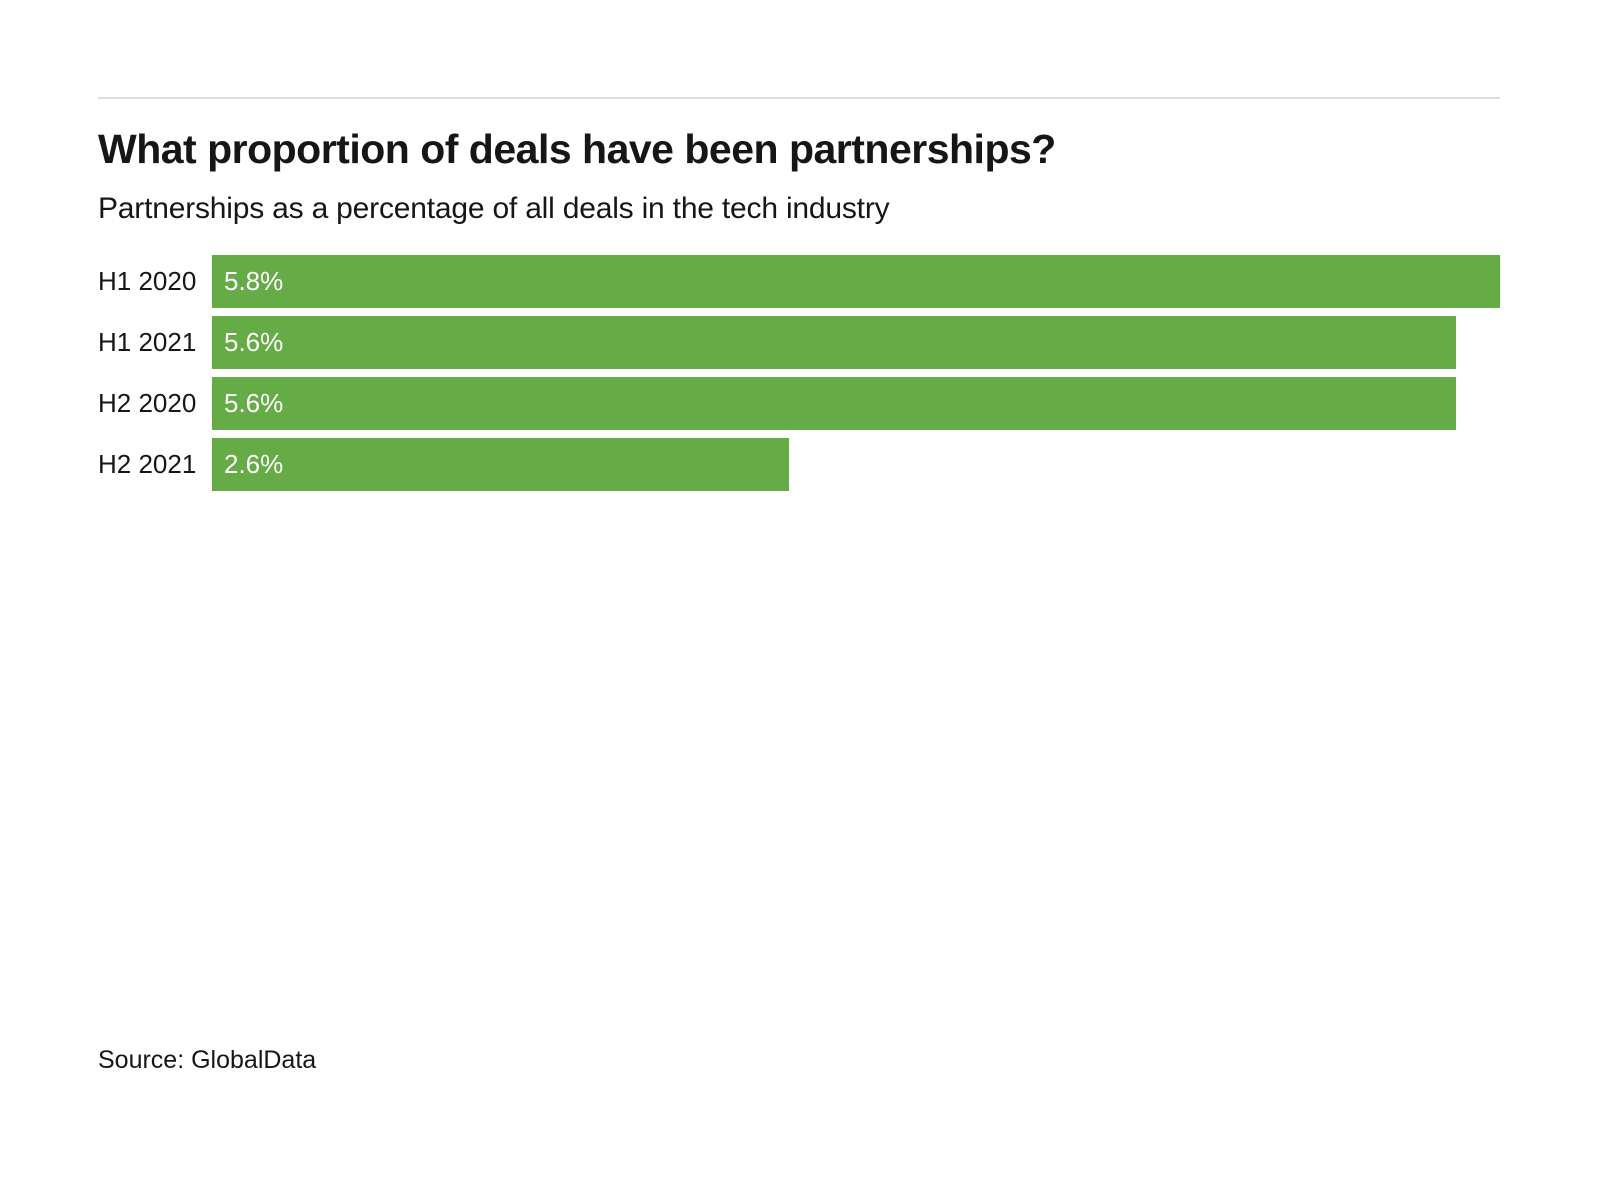  Describe the element at coordinates (147, 341) in the screenshot. I see `category-label: H1 2021` at that location.